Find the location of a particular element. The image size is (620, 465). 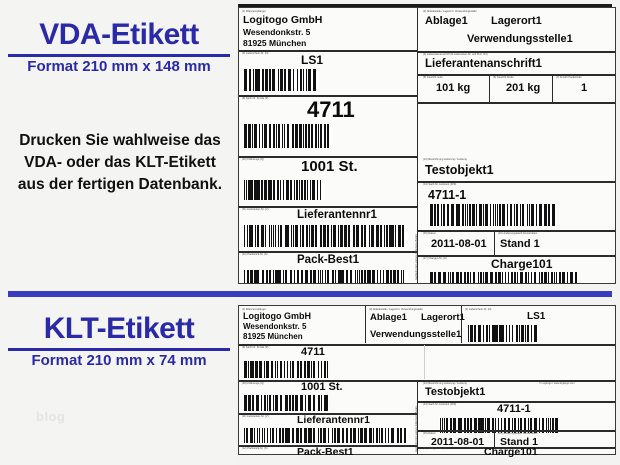

klt-rule-r1 is located at coordinates (516, 402).